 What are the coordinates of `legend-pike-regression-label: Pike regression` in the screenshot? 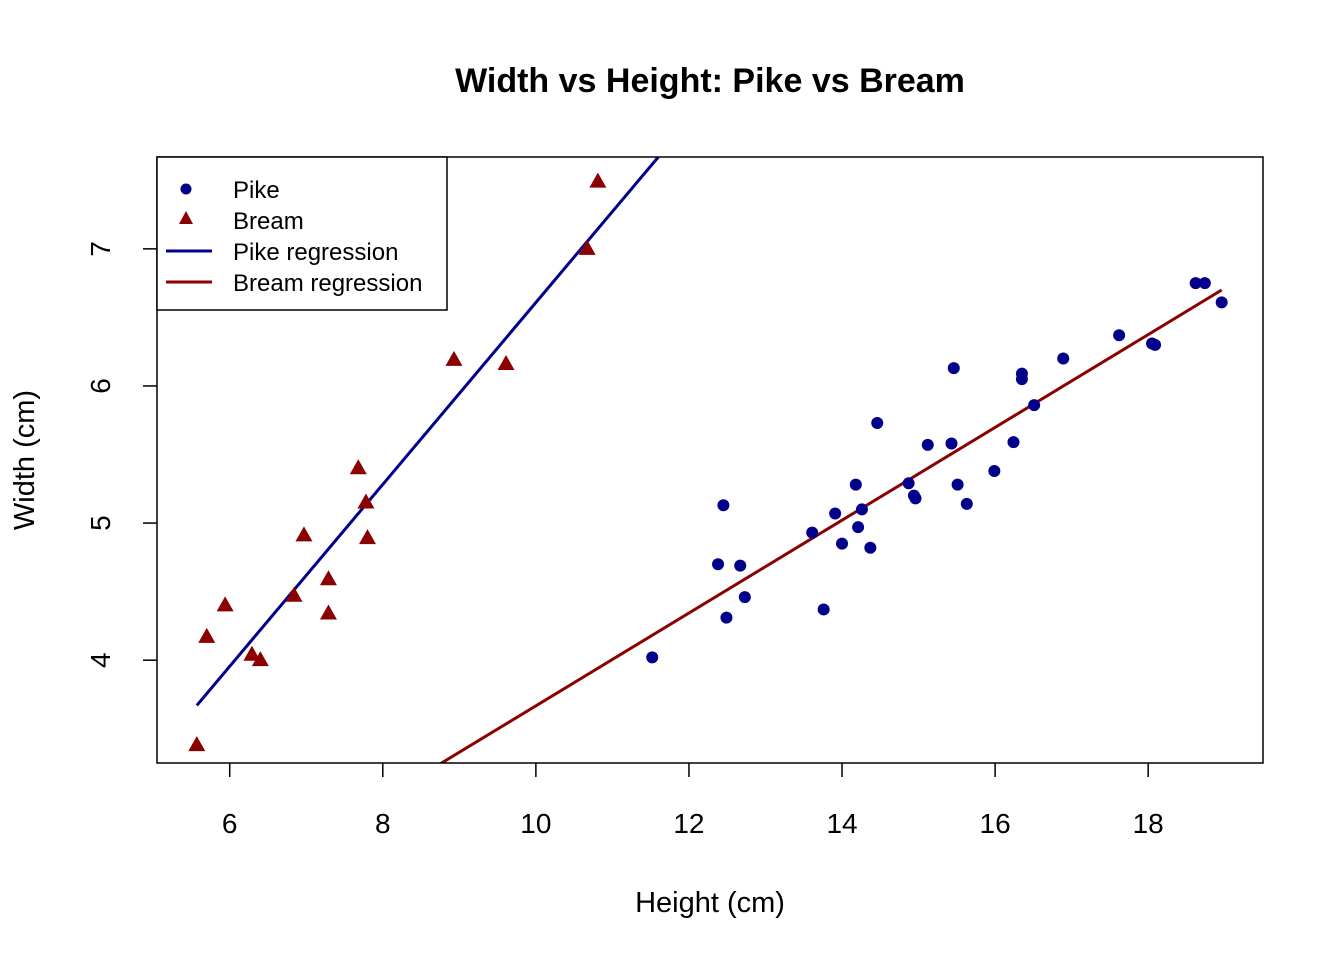 It's located at (315, 252).